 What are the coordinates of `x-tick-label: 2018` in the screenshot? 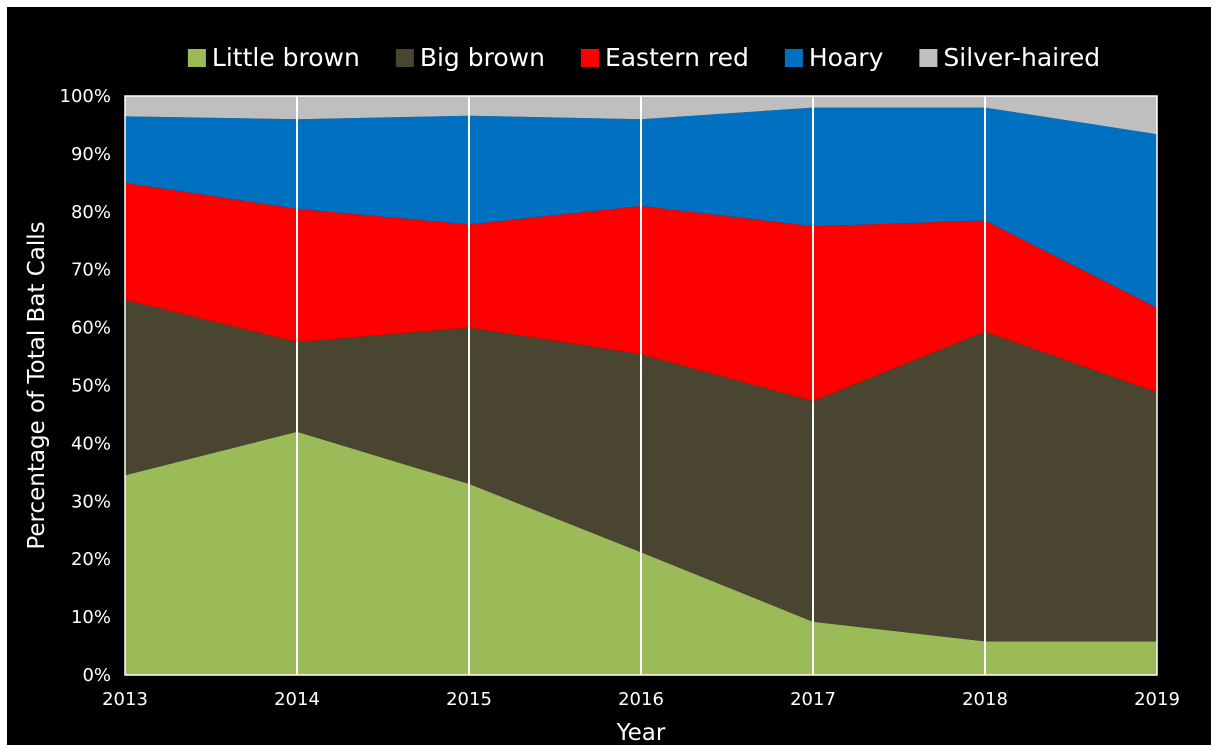 It's located at (985, 699).